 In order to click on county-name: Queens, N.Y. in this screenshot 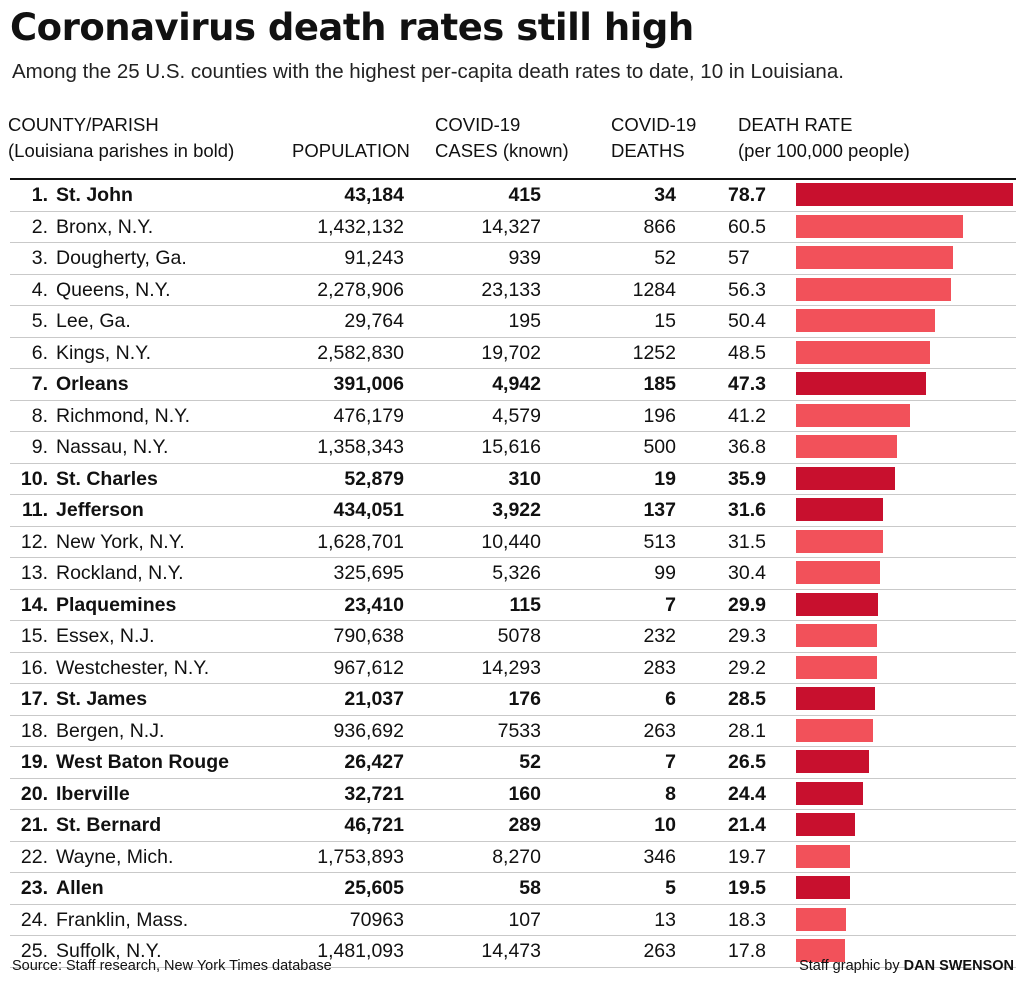, I will do `click(113, 289)`.